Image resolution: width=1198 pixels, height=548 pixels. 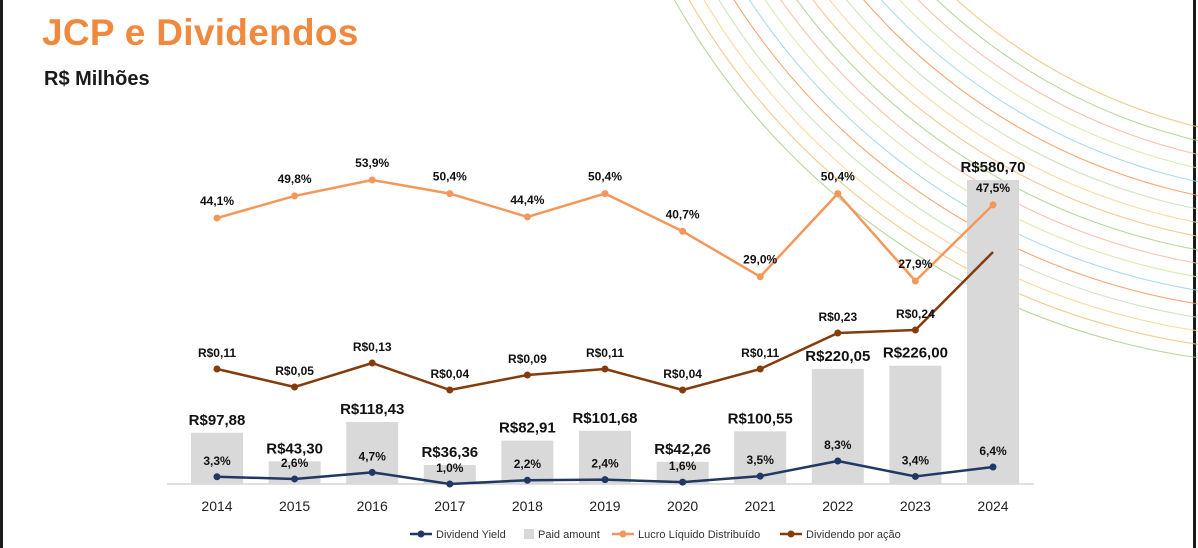 What do you see at coordinates (527, 359) in the screenshot?
I see `point-label-dividendo-por-acao: R$0,09` at bounding box center [527, 359].